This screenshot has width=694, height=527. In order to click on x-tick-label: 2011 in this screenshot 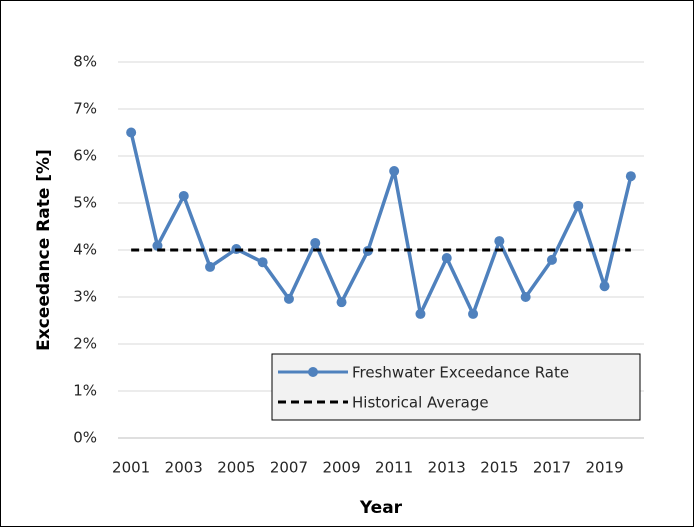, I will do `click(394, 468)`.